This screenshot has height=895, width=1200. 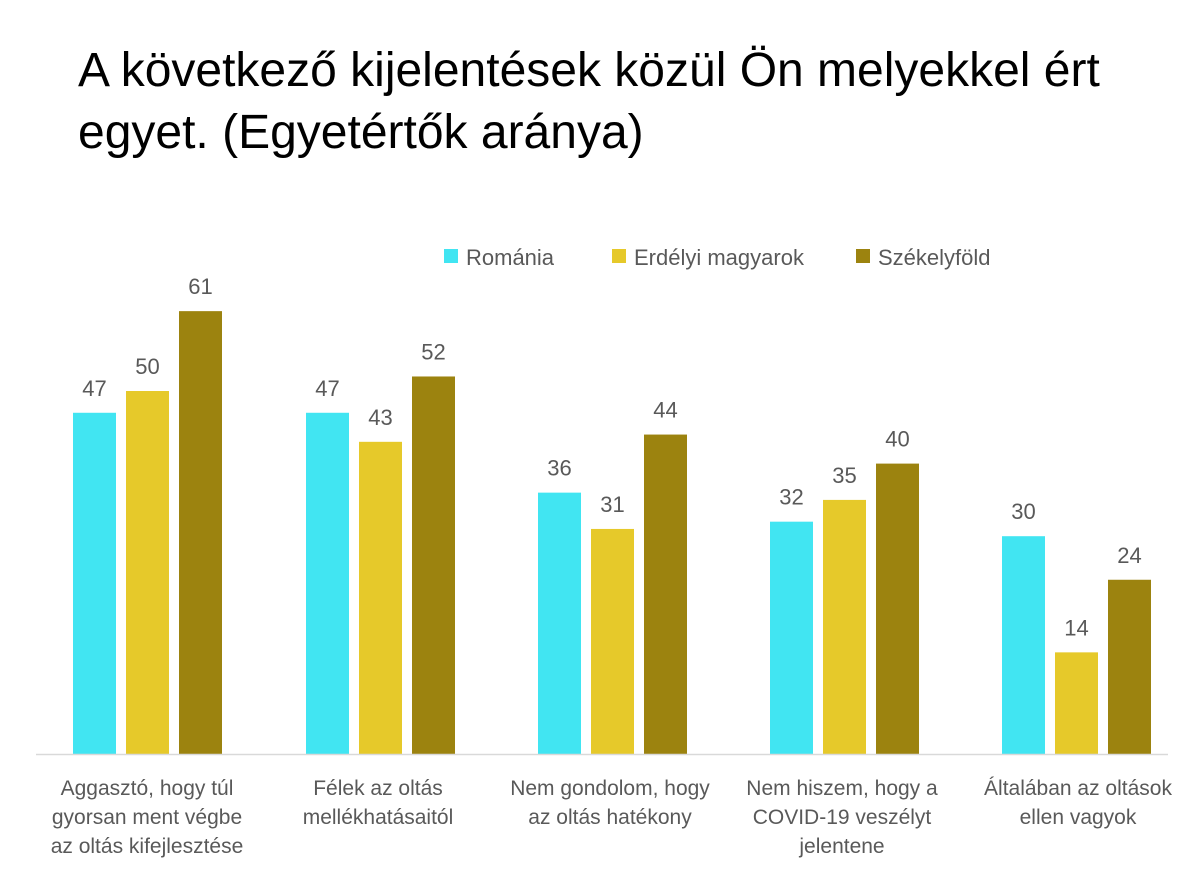 What do you see at coordinates (897, 439) in the screenshot?
I see `value-label: 40` at bounding box center [897, 439].